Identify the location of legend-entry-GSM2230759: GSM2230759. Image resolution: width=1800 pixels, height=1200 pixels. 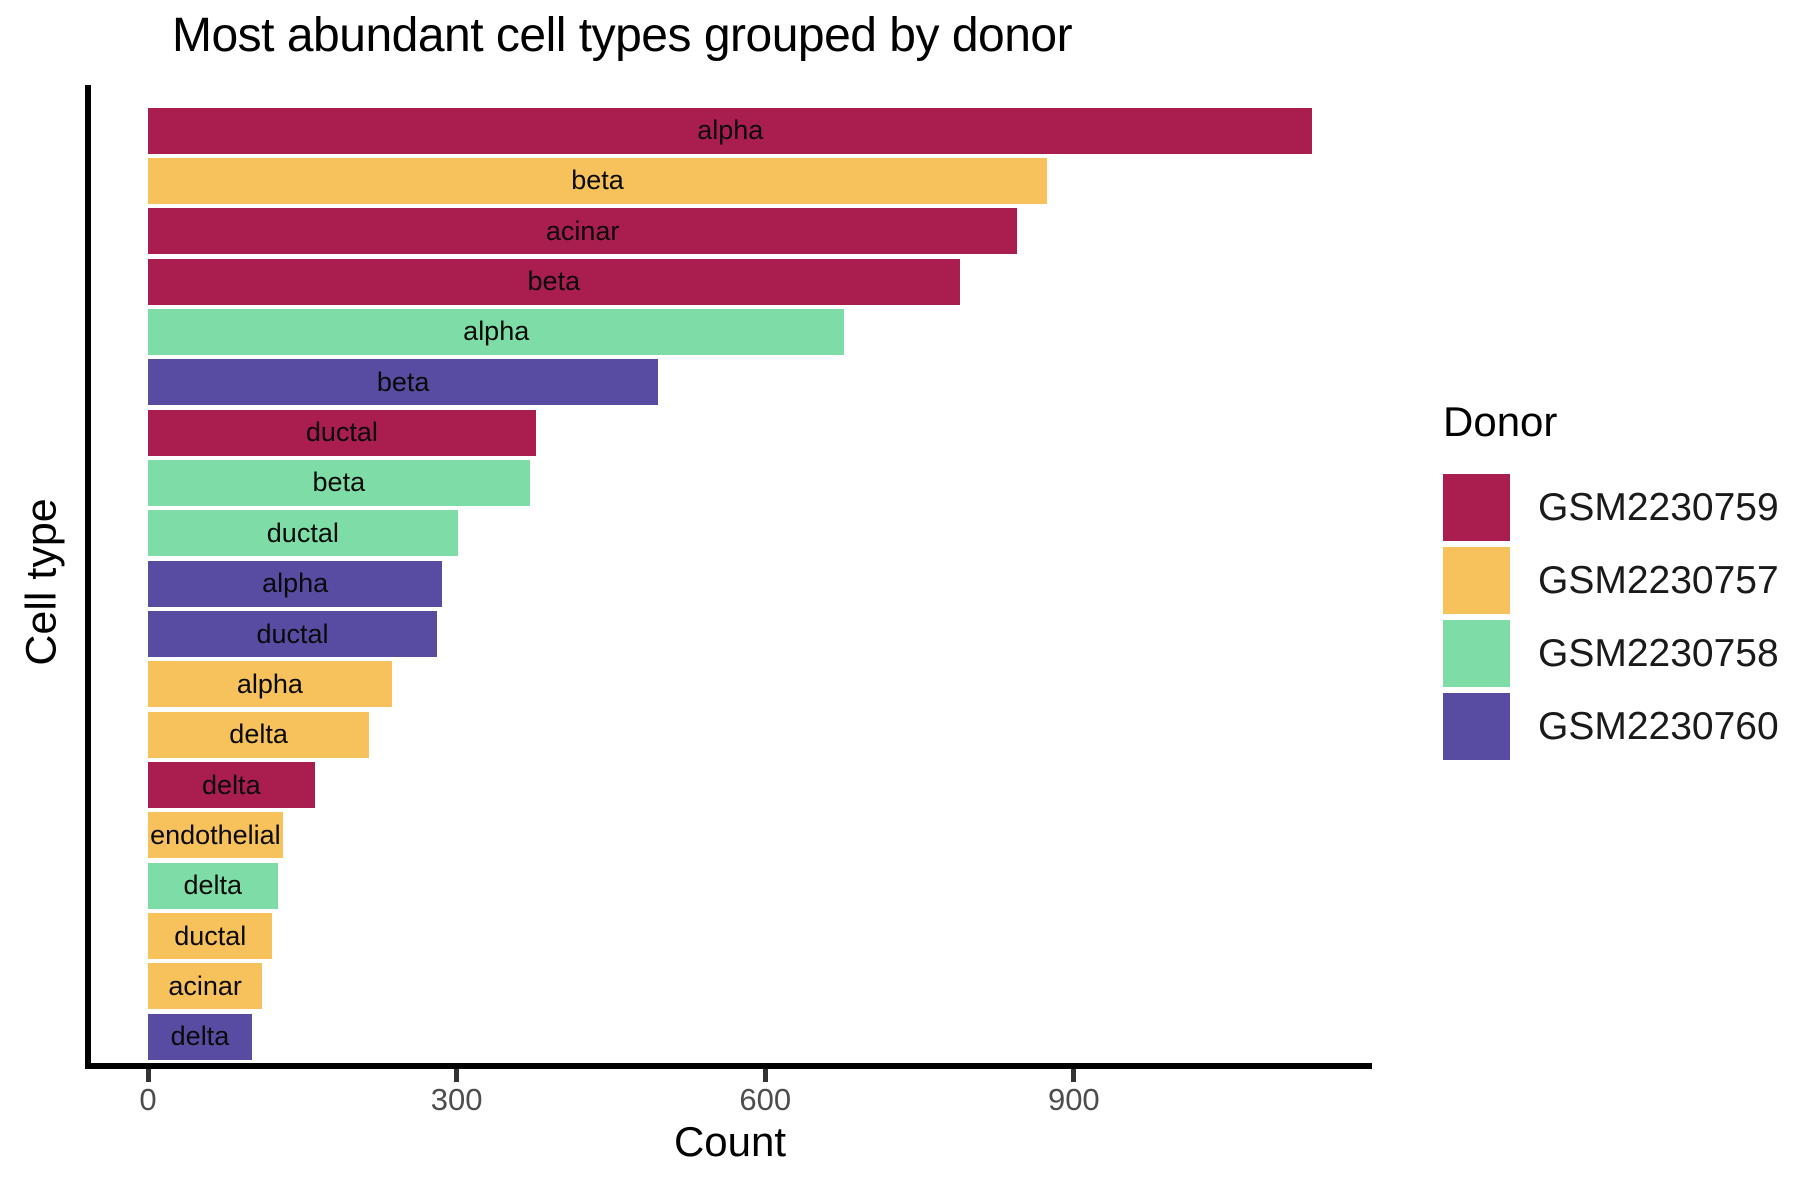
(1611, 507).